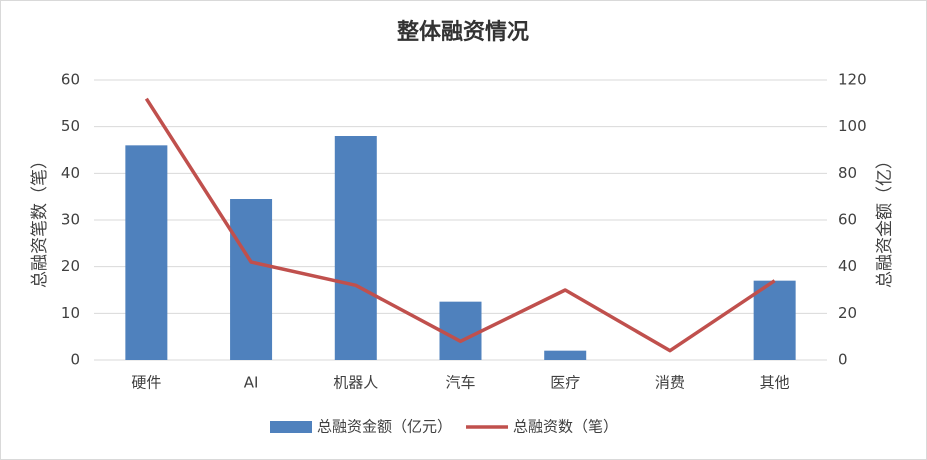 This screenshot has height=460, width=927. I want to click on y2-tick-label: 100, so click(852, 126).